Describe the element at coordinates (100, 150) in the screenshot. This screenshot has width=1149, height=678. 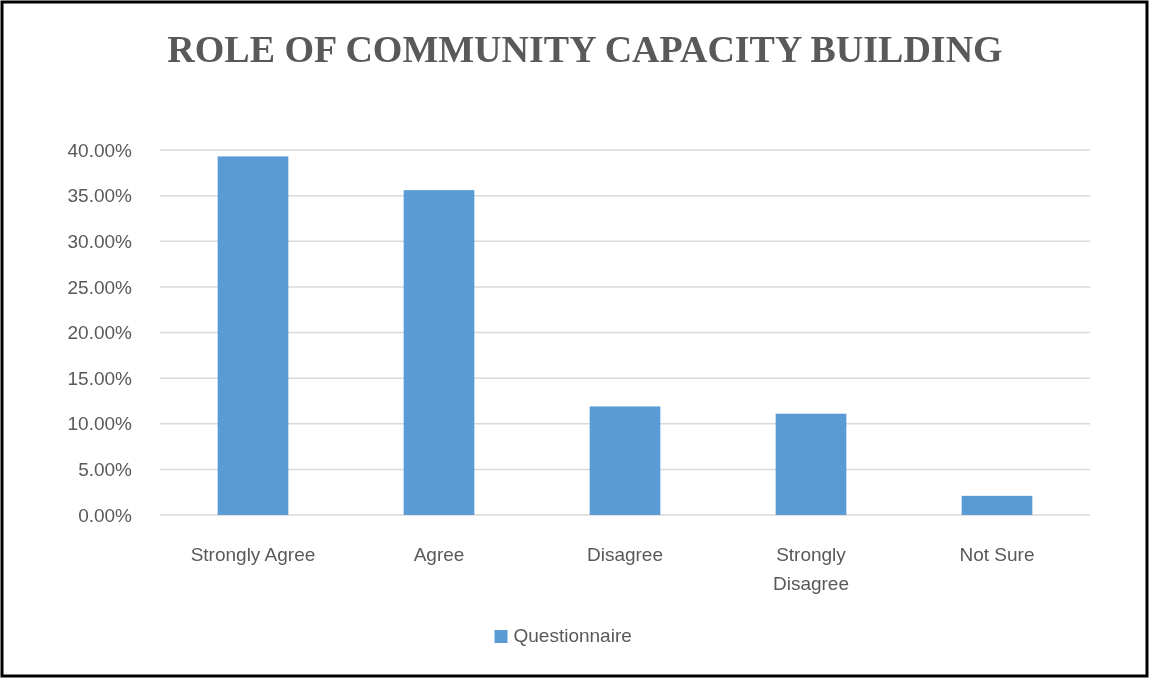
I see `y-tick-label: 40.00%` at that location.